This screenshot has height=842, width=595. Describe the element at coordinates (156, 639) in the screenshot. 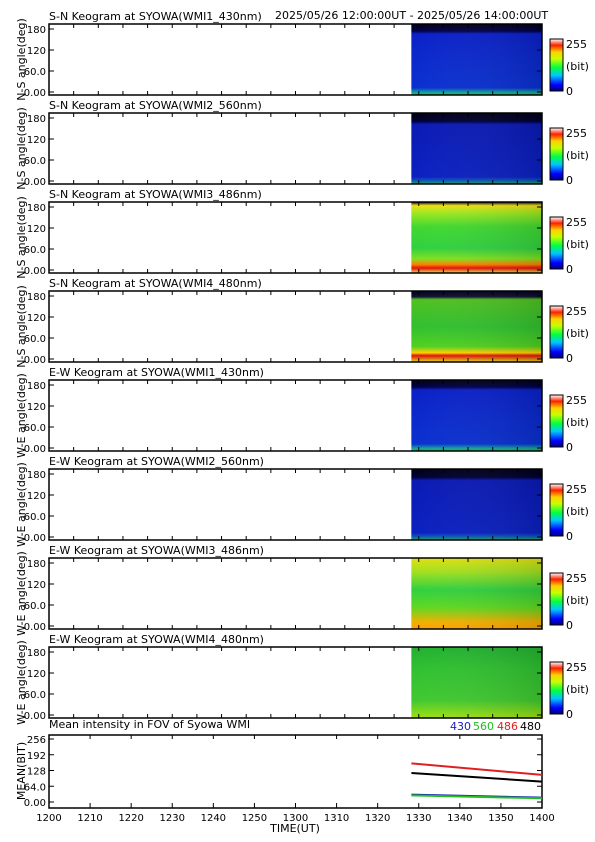

I see `panel-title: E-W Keogram at SYOWA(WMI4_480nm)` at that location.